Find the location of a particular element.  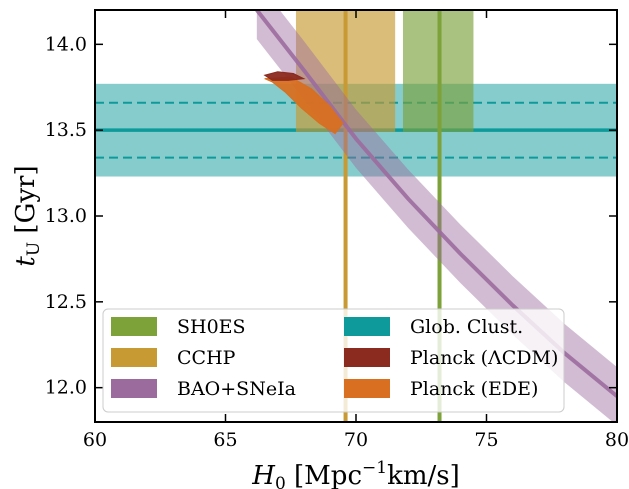

legend-swatch-bao-sneia is located at coordinates (134, 388).